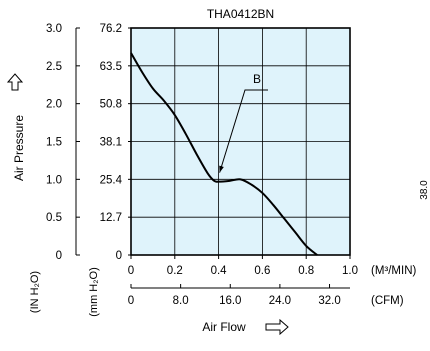  Describe the element at coordinates (387, 301) in the screenshot. I see `x-secondary-unit: (CFM)` at that location.